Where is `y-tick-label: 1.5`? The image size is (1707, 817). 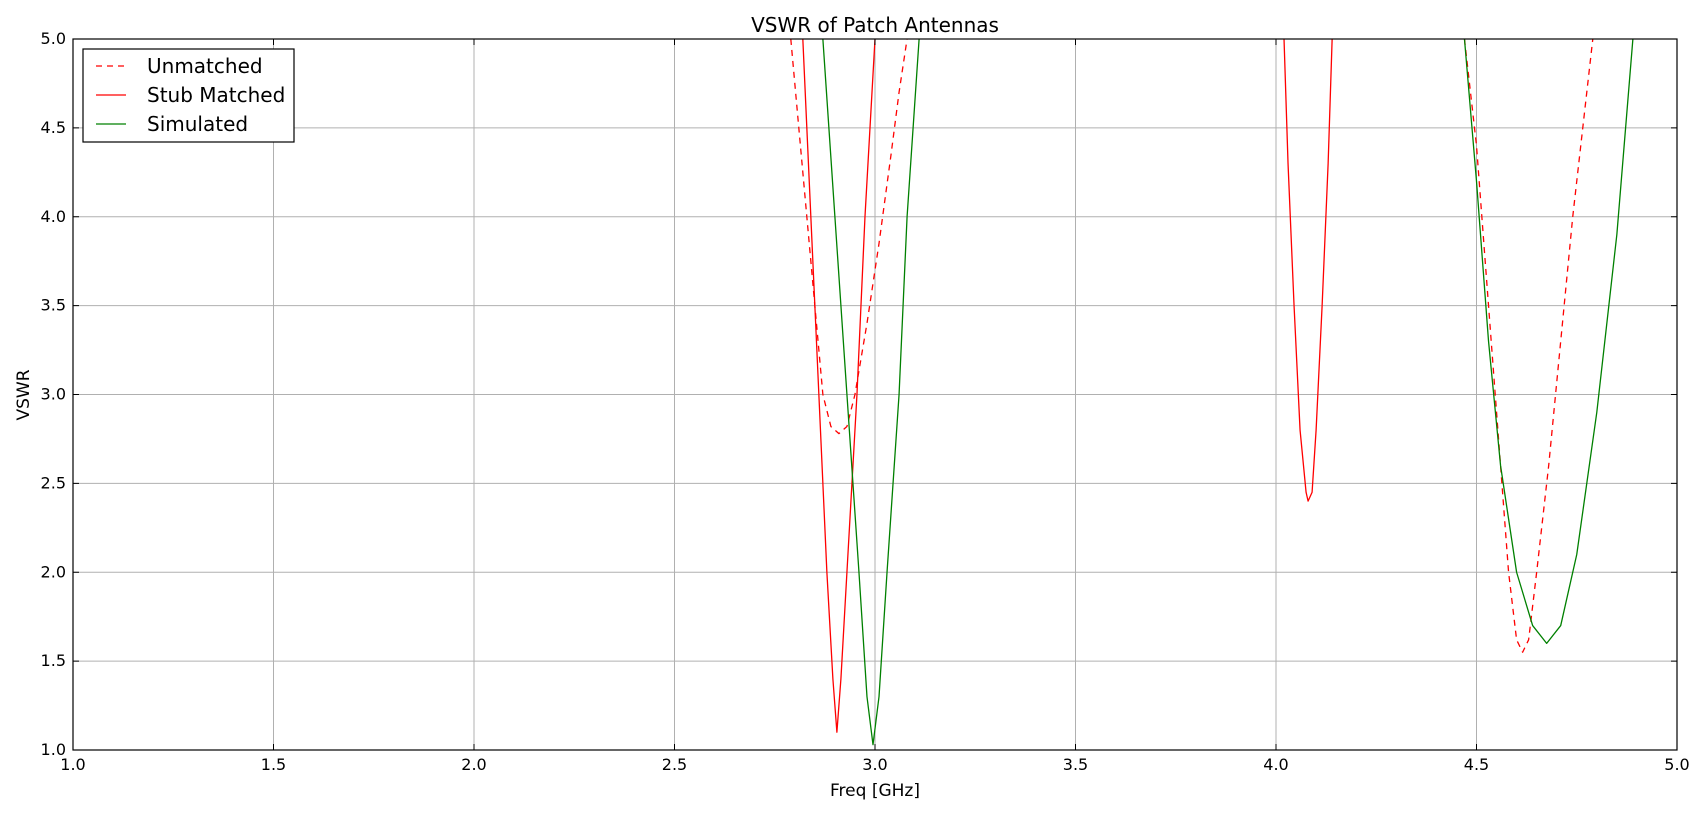
y-tick-label: 1.5 is located at coordinates (53, 660).